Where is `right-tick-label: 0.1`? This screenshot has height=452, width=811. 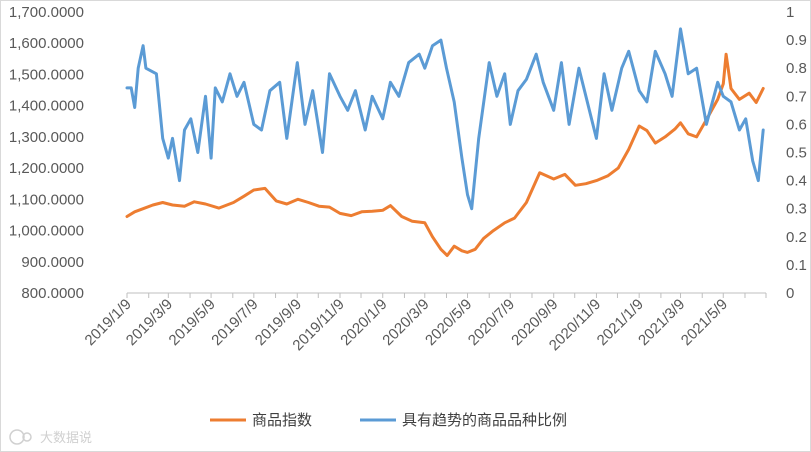
right-tick-label: 0.1 is located at coordinates (796, 265).